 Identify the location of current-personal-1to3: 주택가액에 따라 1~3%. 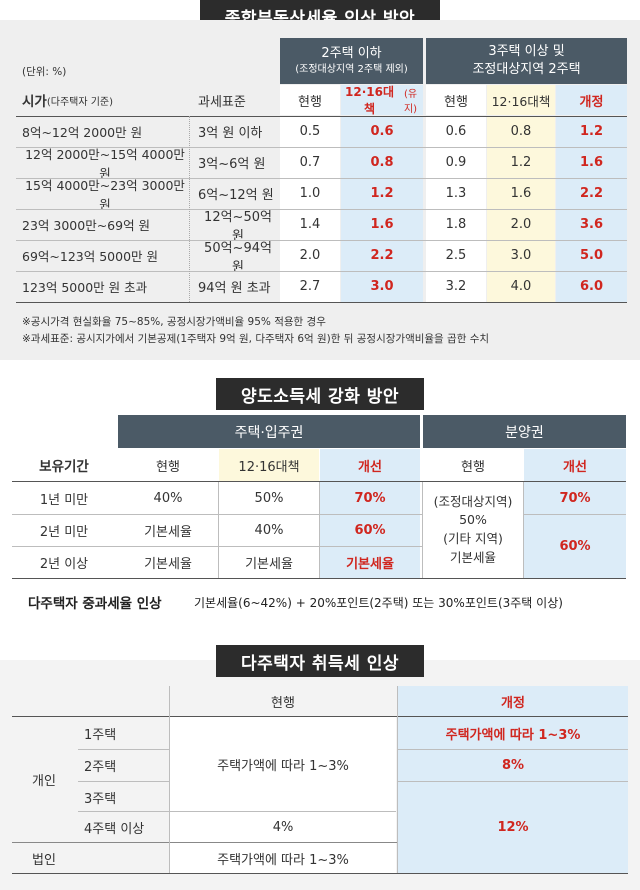
(283, 766).